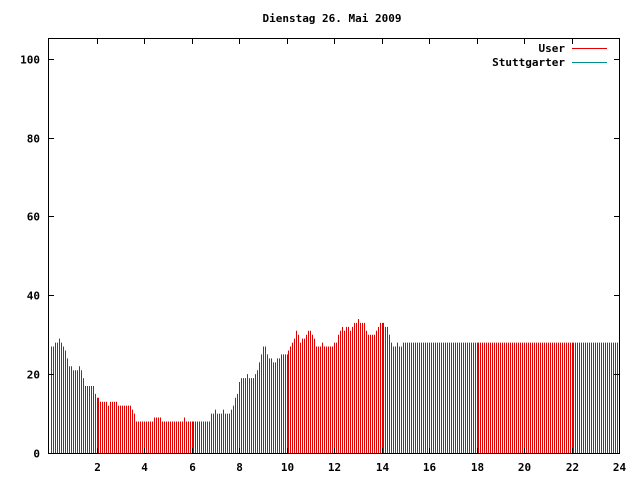  I want to click on x-tick-label: 8, so click(239, 467).